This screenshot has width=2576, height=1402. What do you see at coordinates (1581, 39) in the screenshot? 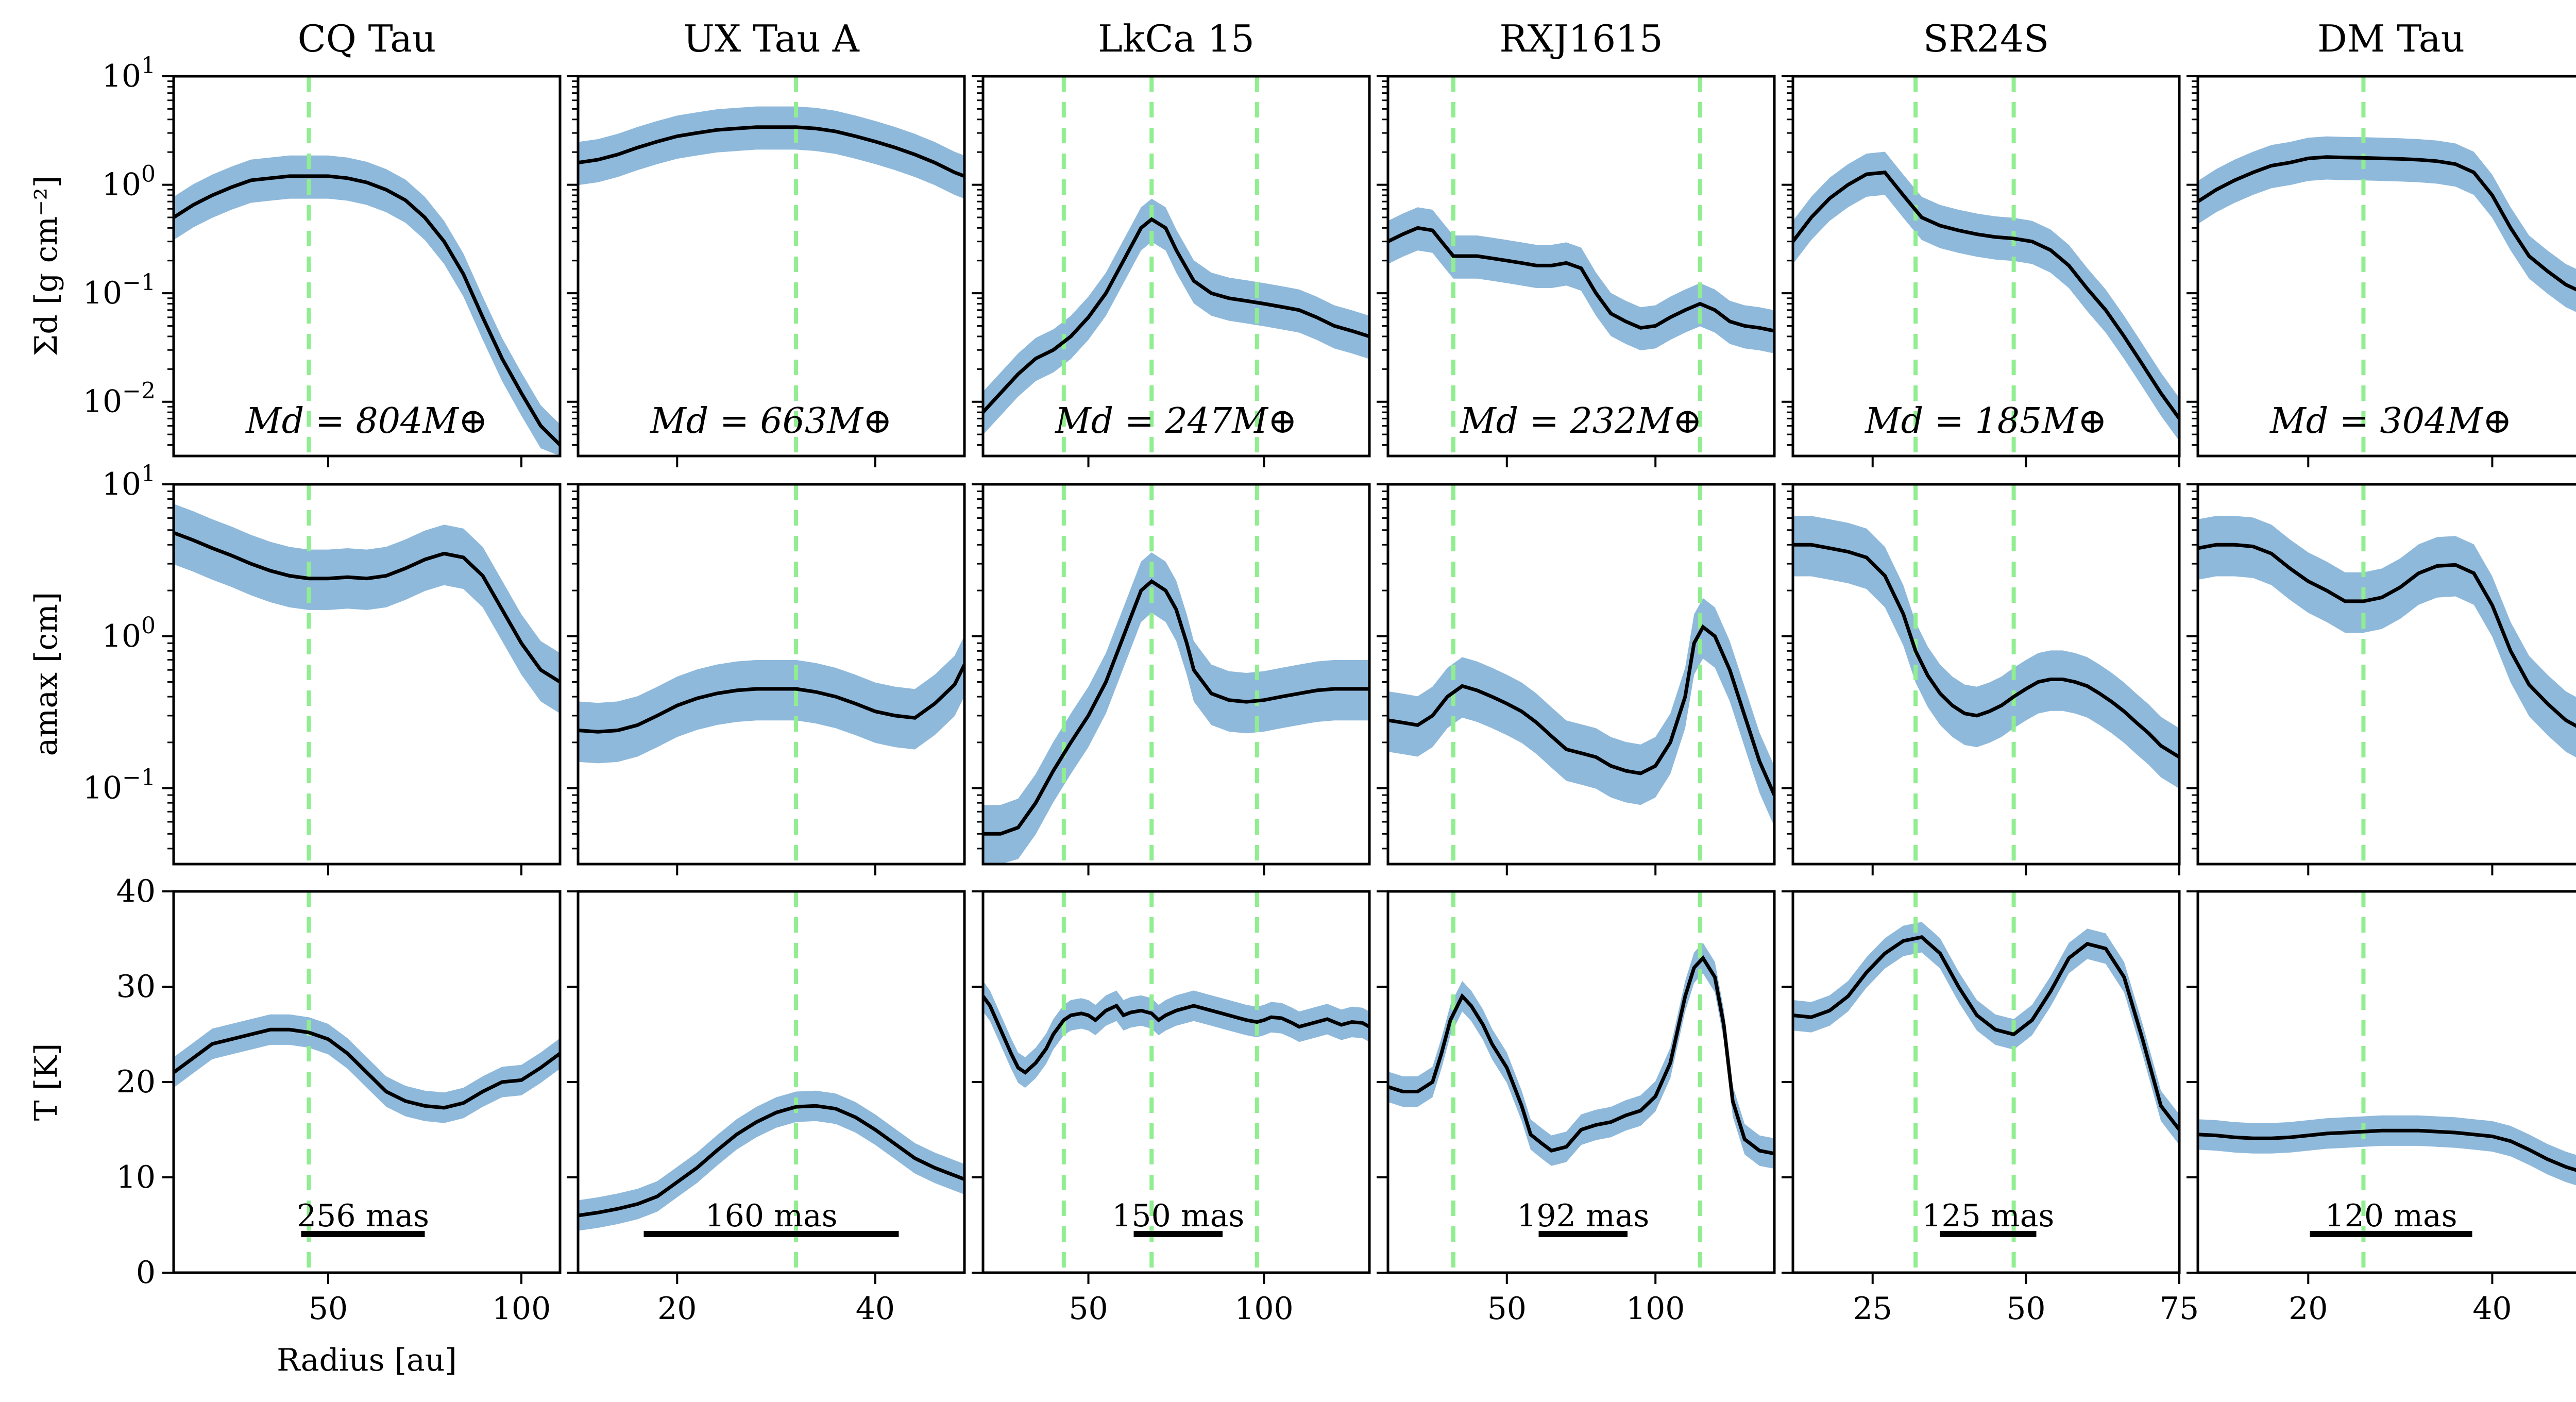
I see `panel-title-3: RXJ1615` at bounding box center [1581, 39].